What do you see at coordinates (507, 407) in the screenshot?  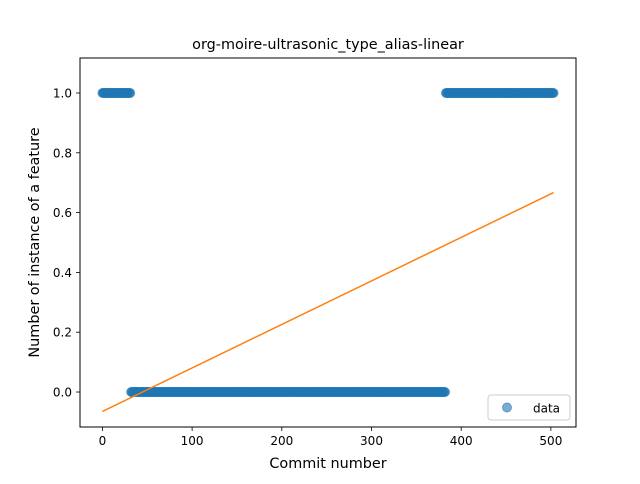 I see `legend-marker-data` at bounding box center [507, 407].